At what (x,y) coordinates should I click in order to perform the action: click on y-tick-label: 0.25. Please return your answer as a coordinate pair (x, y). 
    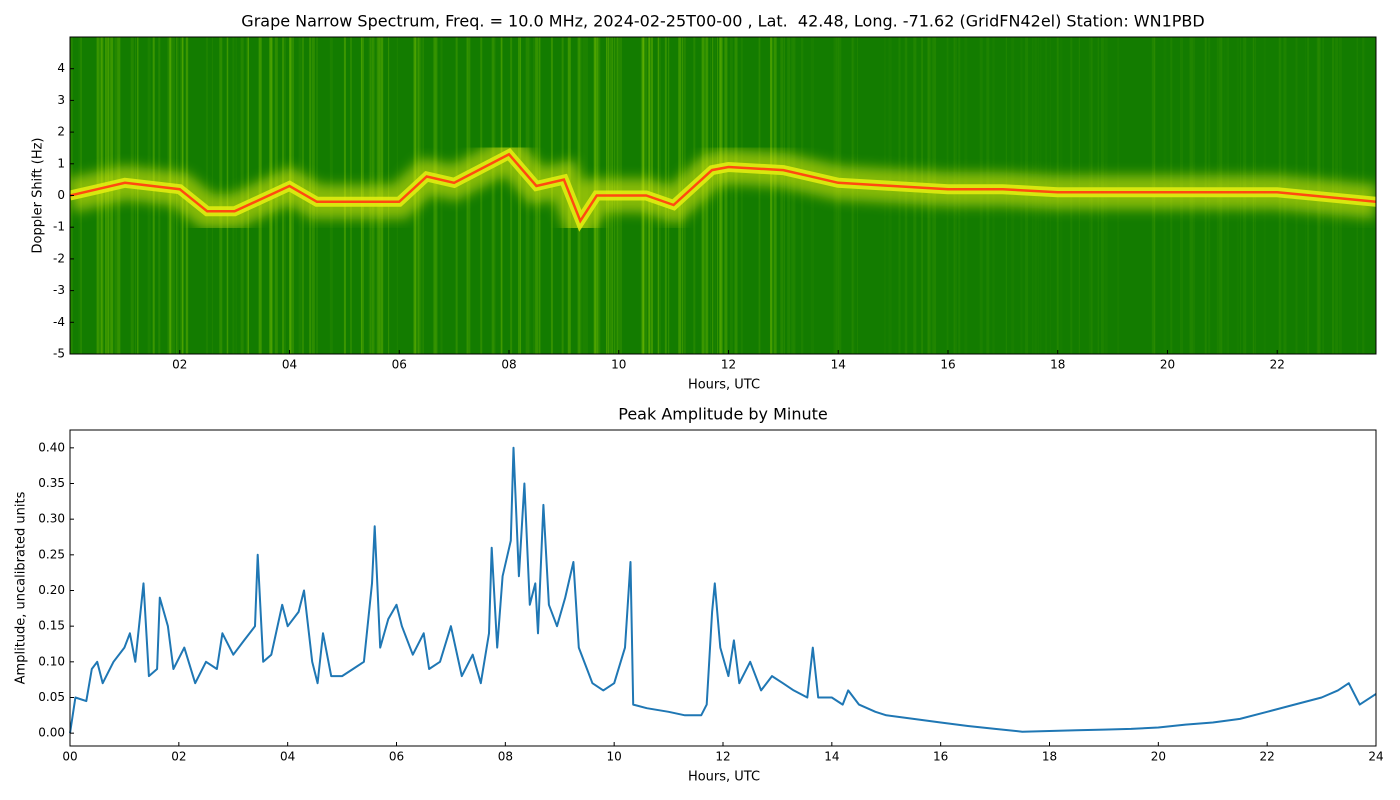
    Looking at the image, I should click on (51, 554).